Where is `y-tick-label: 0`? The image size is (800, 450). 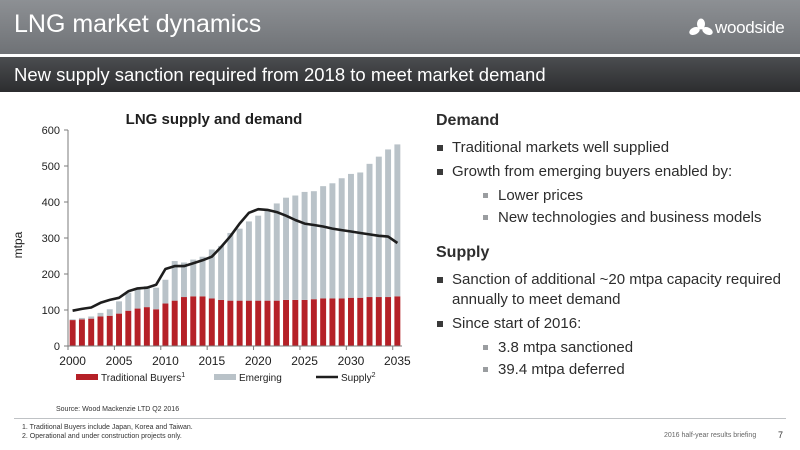 y-tick-label: 0 is located at coordinates (57, 347).